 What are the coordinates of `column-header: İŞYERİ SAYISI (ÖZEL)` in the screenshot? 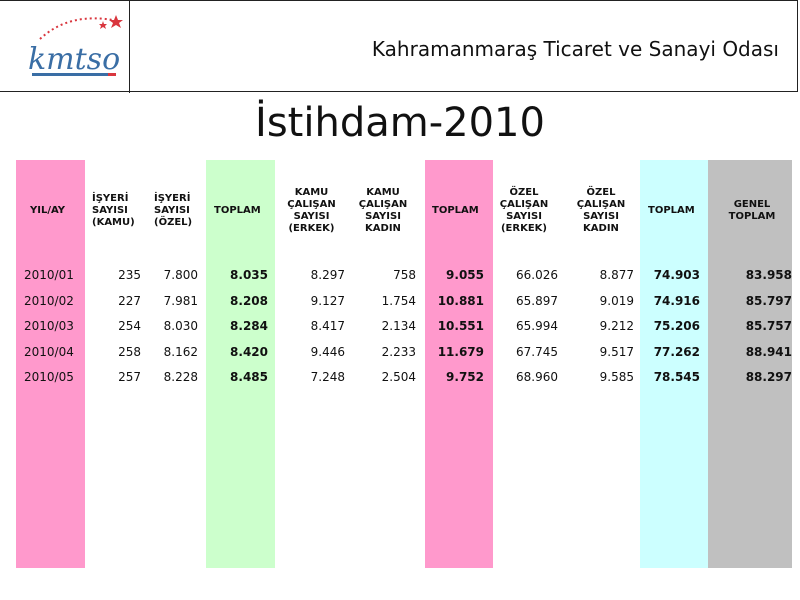 It's located at (173, 210).